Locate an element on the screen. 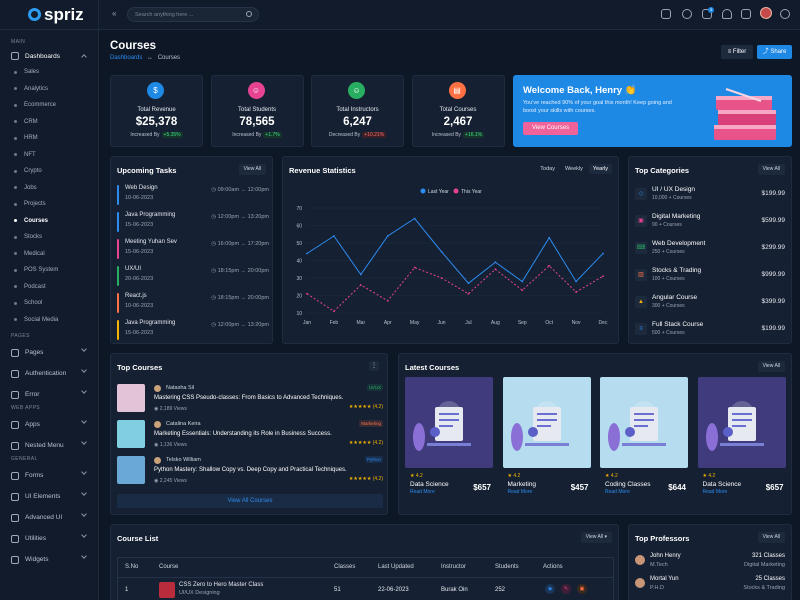 This screenshot has width=800, height=600. sidebar-subitem-crypto: Crypto is located at coordinates (49, 171).